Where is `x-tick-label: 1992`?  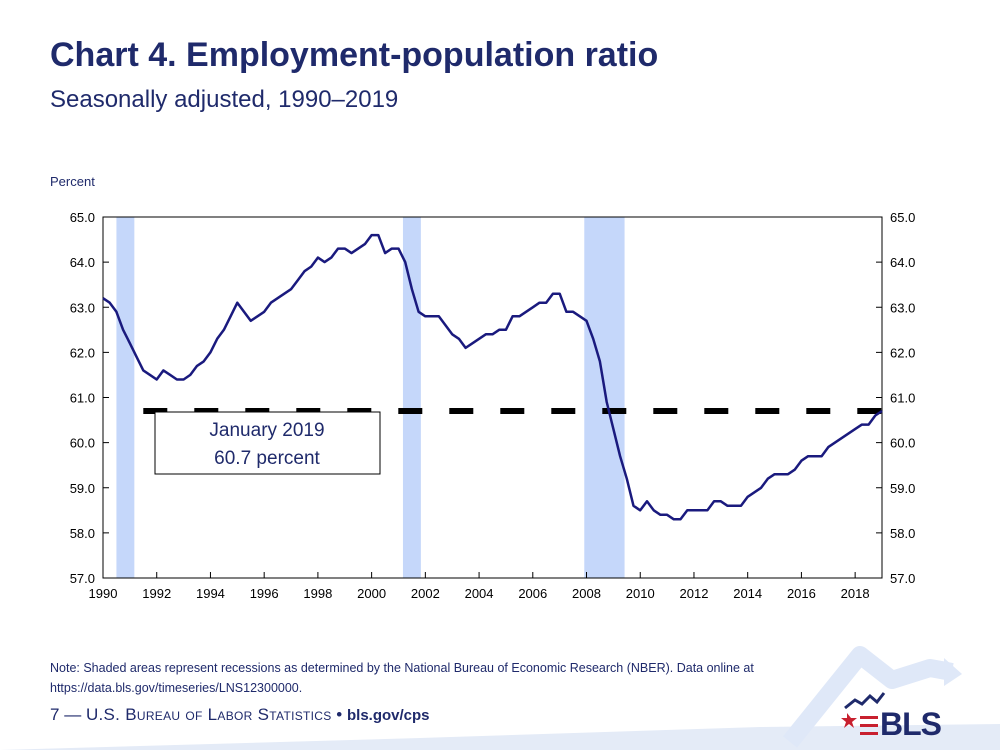 x-tick-label: 1992 is located at coordinates (156, 593).